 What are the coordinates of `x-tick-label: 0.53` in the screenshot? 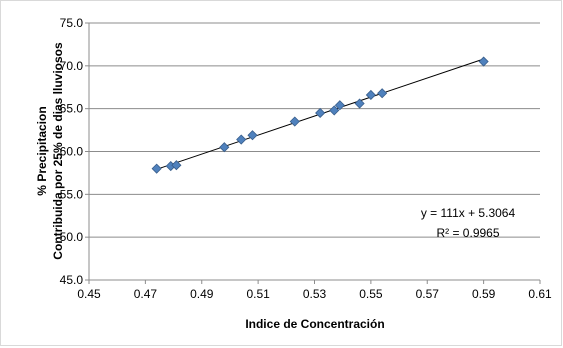 It's located at (315, 294).